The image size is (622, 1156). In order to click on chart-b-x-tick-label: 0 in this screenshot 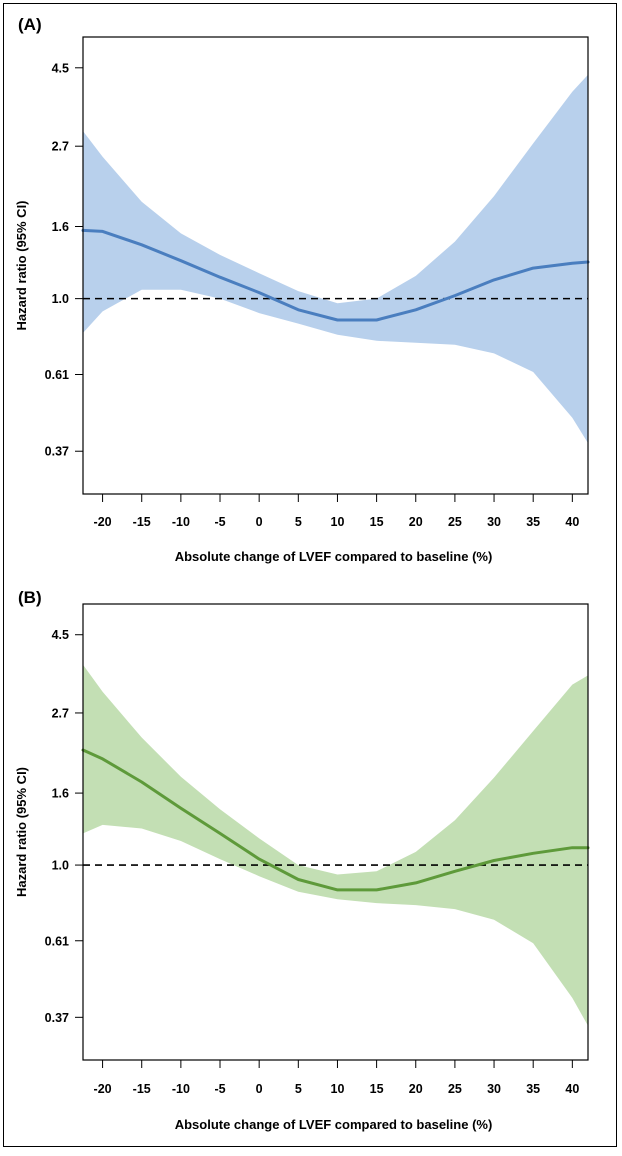, I will do `click(259, 1089)`.